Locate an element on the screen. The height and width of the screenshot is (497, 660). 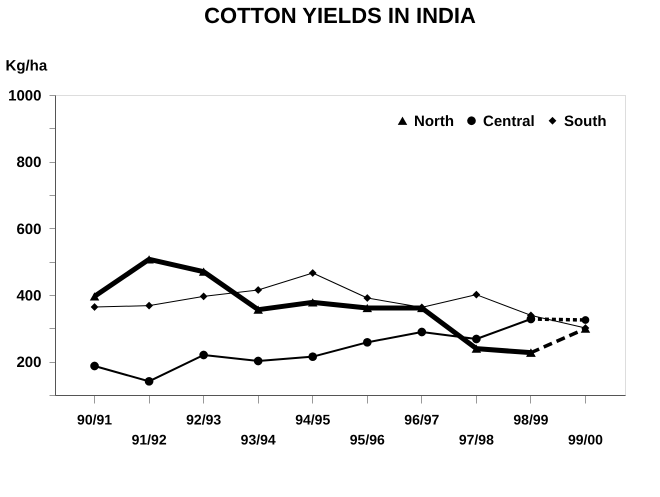
x-tick-label: 94/95 is located at coordinates (312, 420).